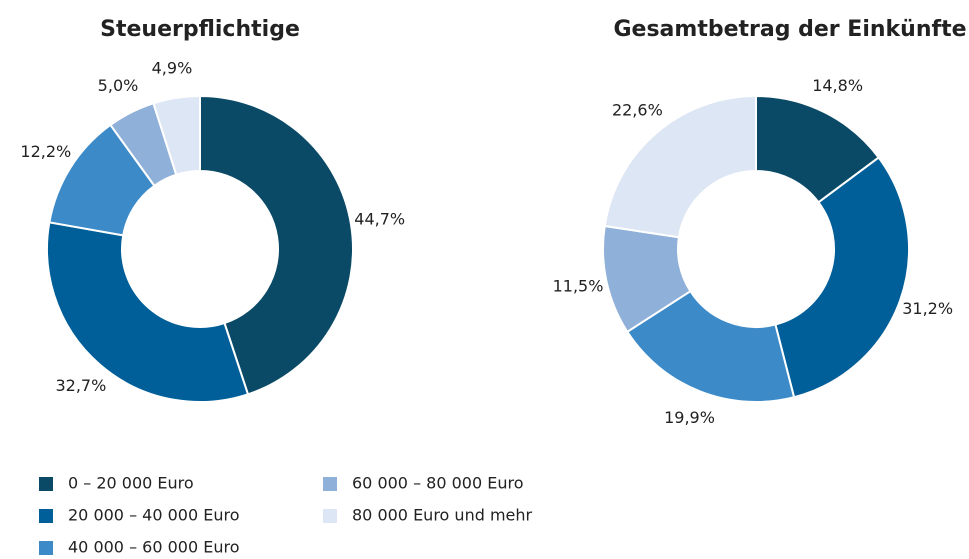  What do you see at coordinates (379, 219) in the screenshot?
I see `data-label: 44,7%` at bounding box center [379, 219].